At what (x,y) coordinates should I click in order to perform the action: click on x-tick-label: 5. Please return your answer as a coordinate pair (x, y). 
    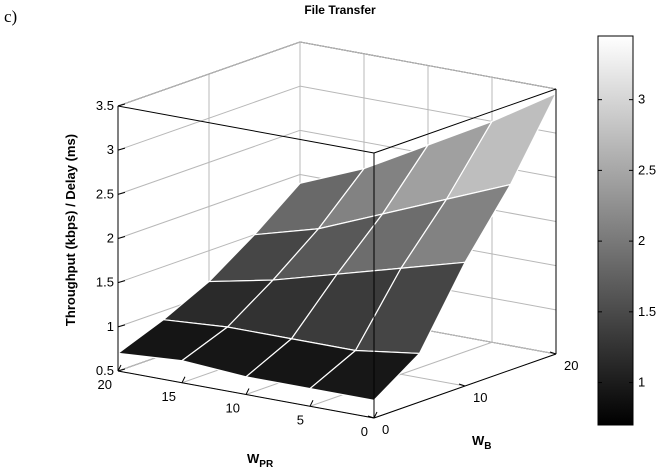
    Looking at the image, I should click on (300, 419).